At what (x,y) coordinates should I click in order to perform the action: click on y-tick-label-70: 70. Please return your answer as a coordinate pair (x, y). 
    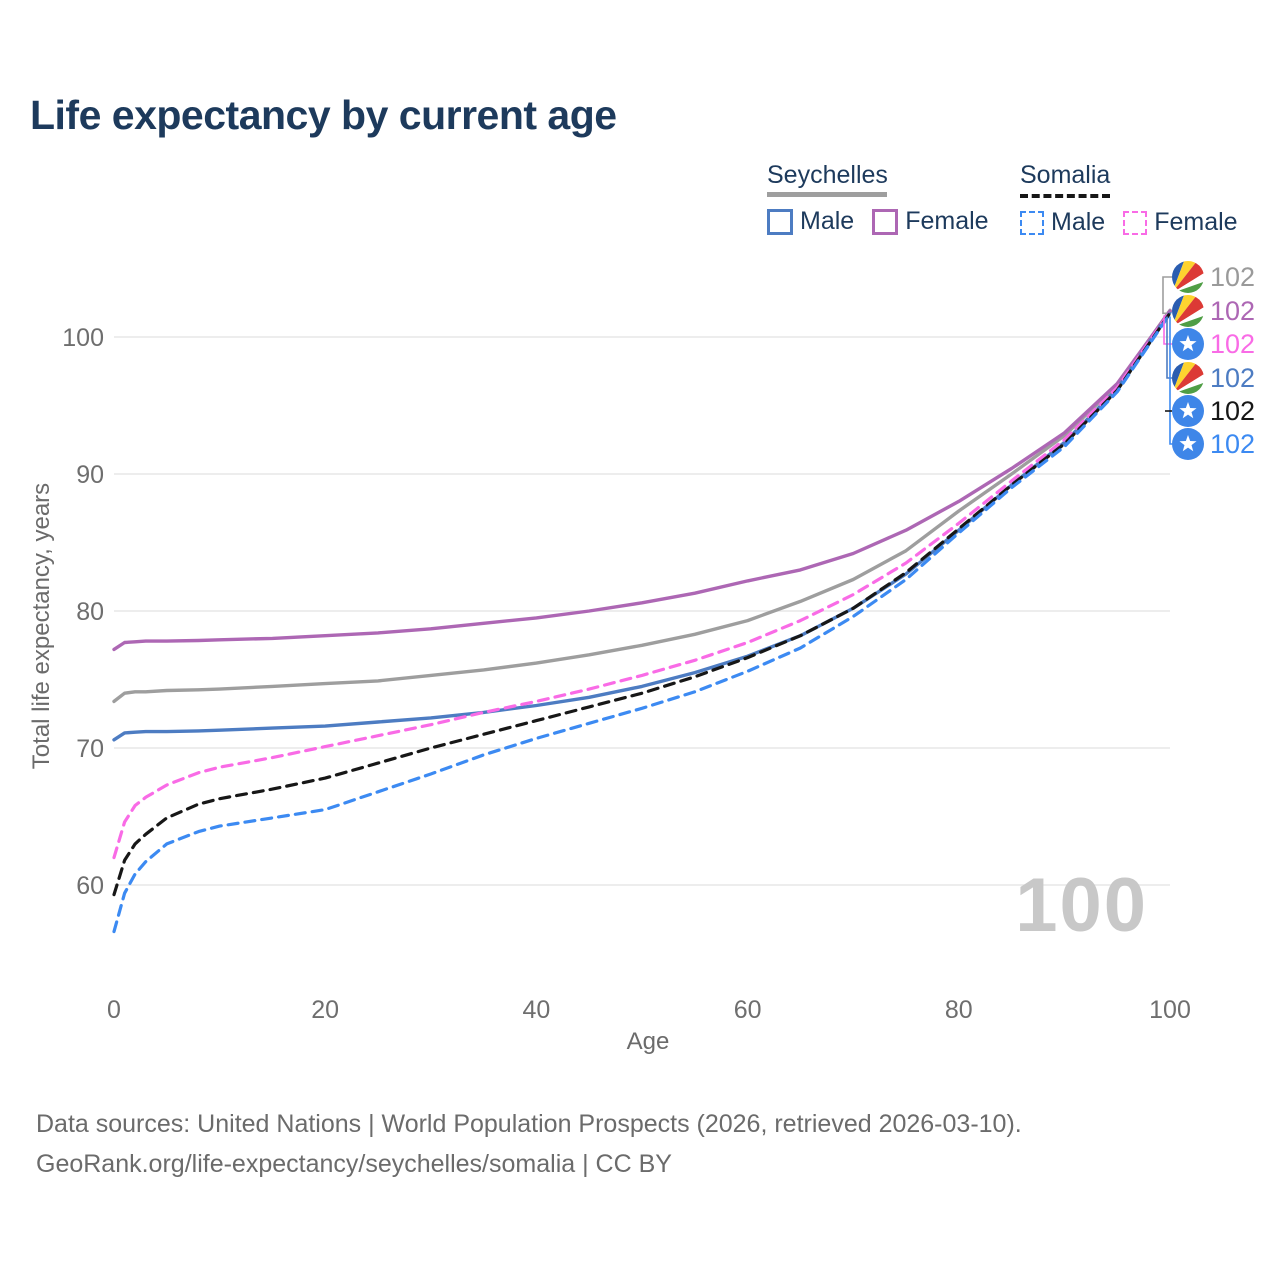
    Looking at the image, I should click on (90, 749).